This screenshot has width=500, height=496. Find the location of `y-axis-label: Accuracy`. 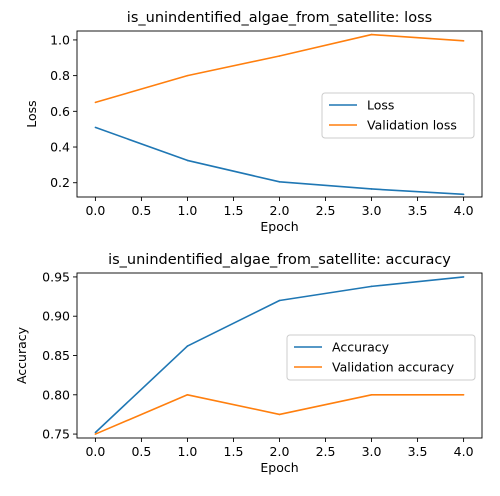

y-axis-label: Accuracy is located at coordinates (21, 355).